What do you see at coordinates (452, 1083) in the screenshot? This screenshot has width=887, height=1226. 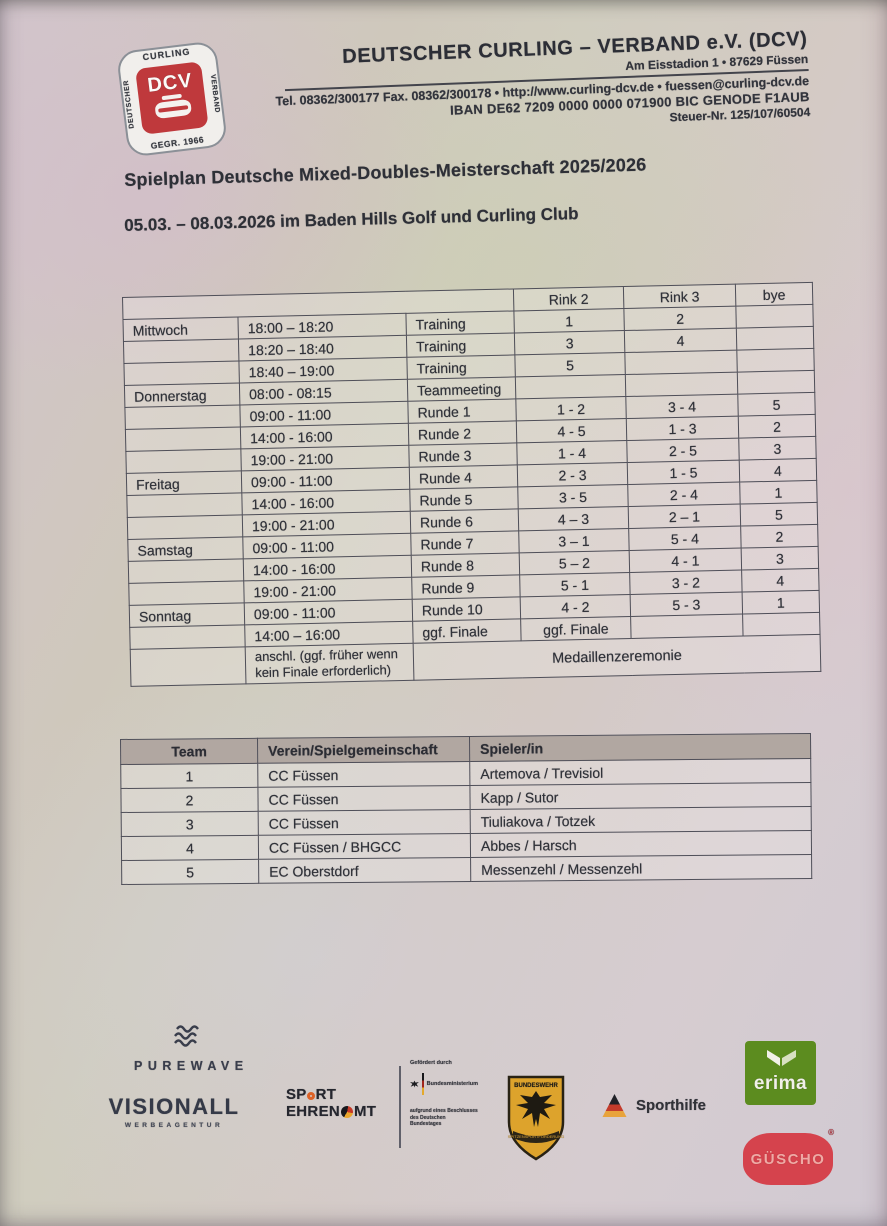 I see `funding-ministry: Bundesministerium` at bounding box center [452, 1083].